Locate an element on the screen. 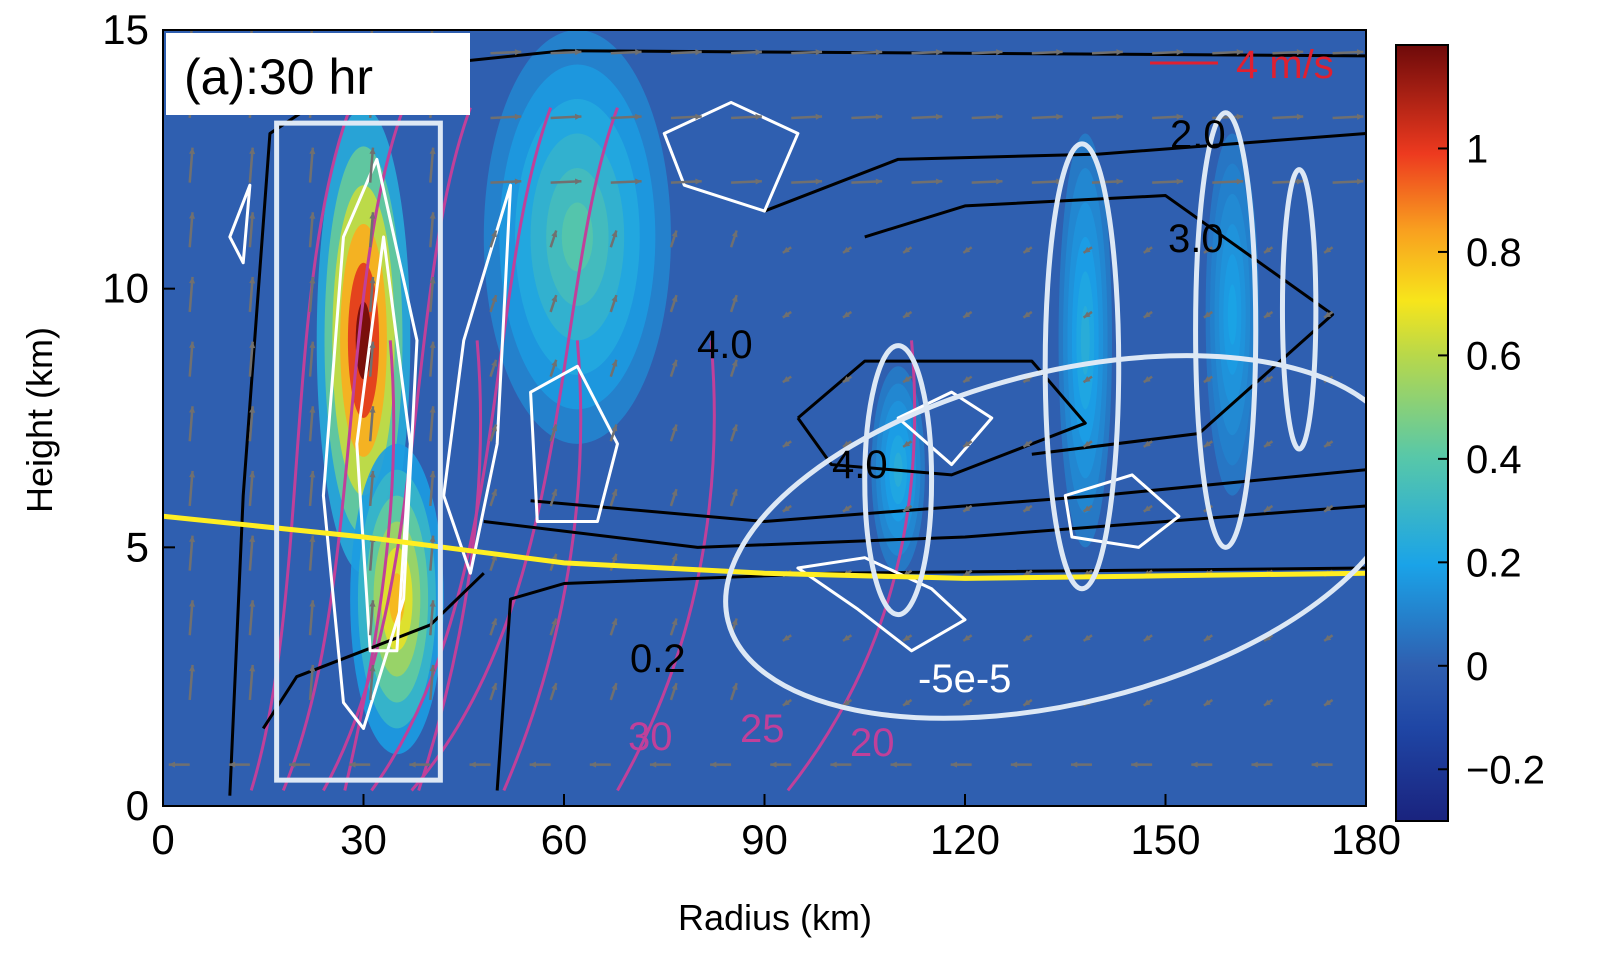 The width and height of the screenshot is (1621, 964). contour-label-magenta: 25 is located at coordinates (762, 729).